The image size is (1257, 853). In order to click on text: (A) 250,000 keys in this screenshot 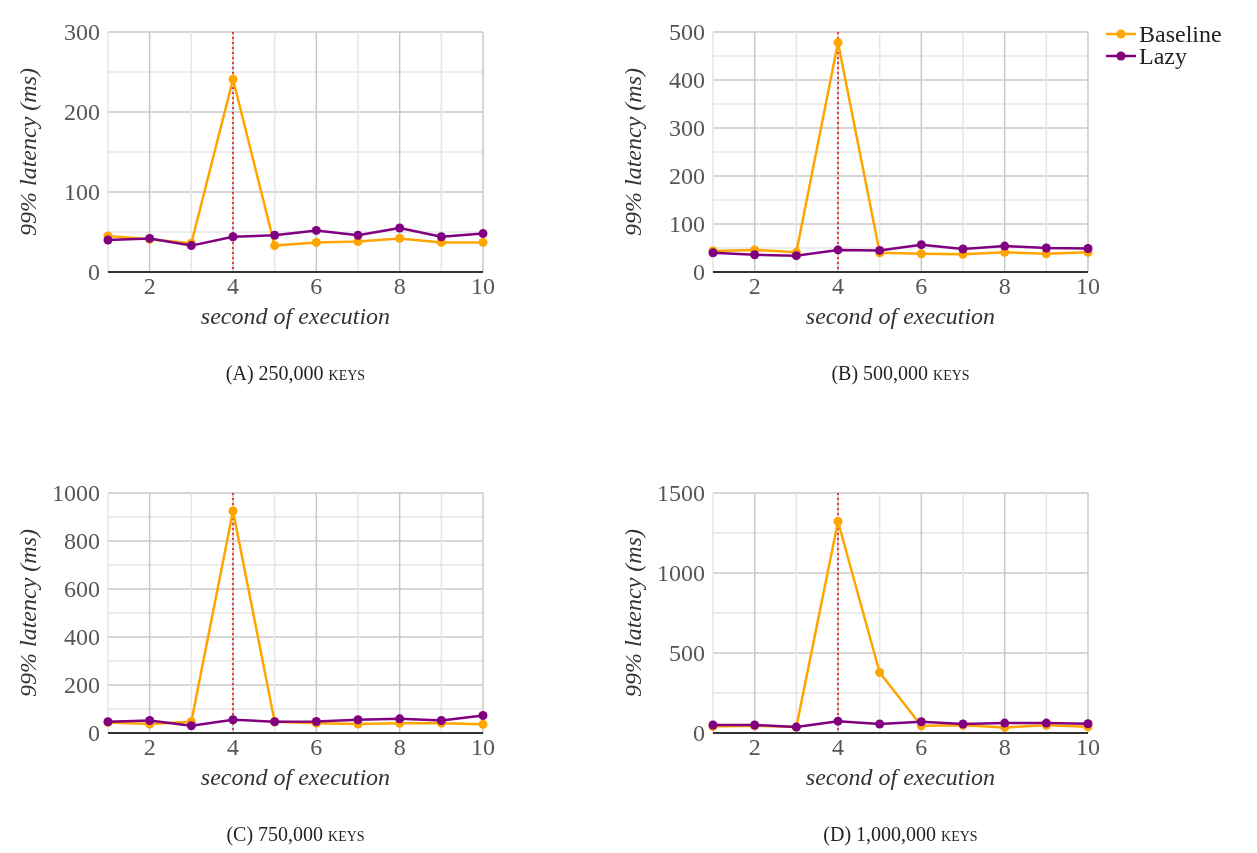, I will do `click(295, 373)`.